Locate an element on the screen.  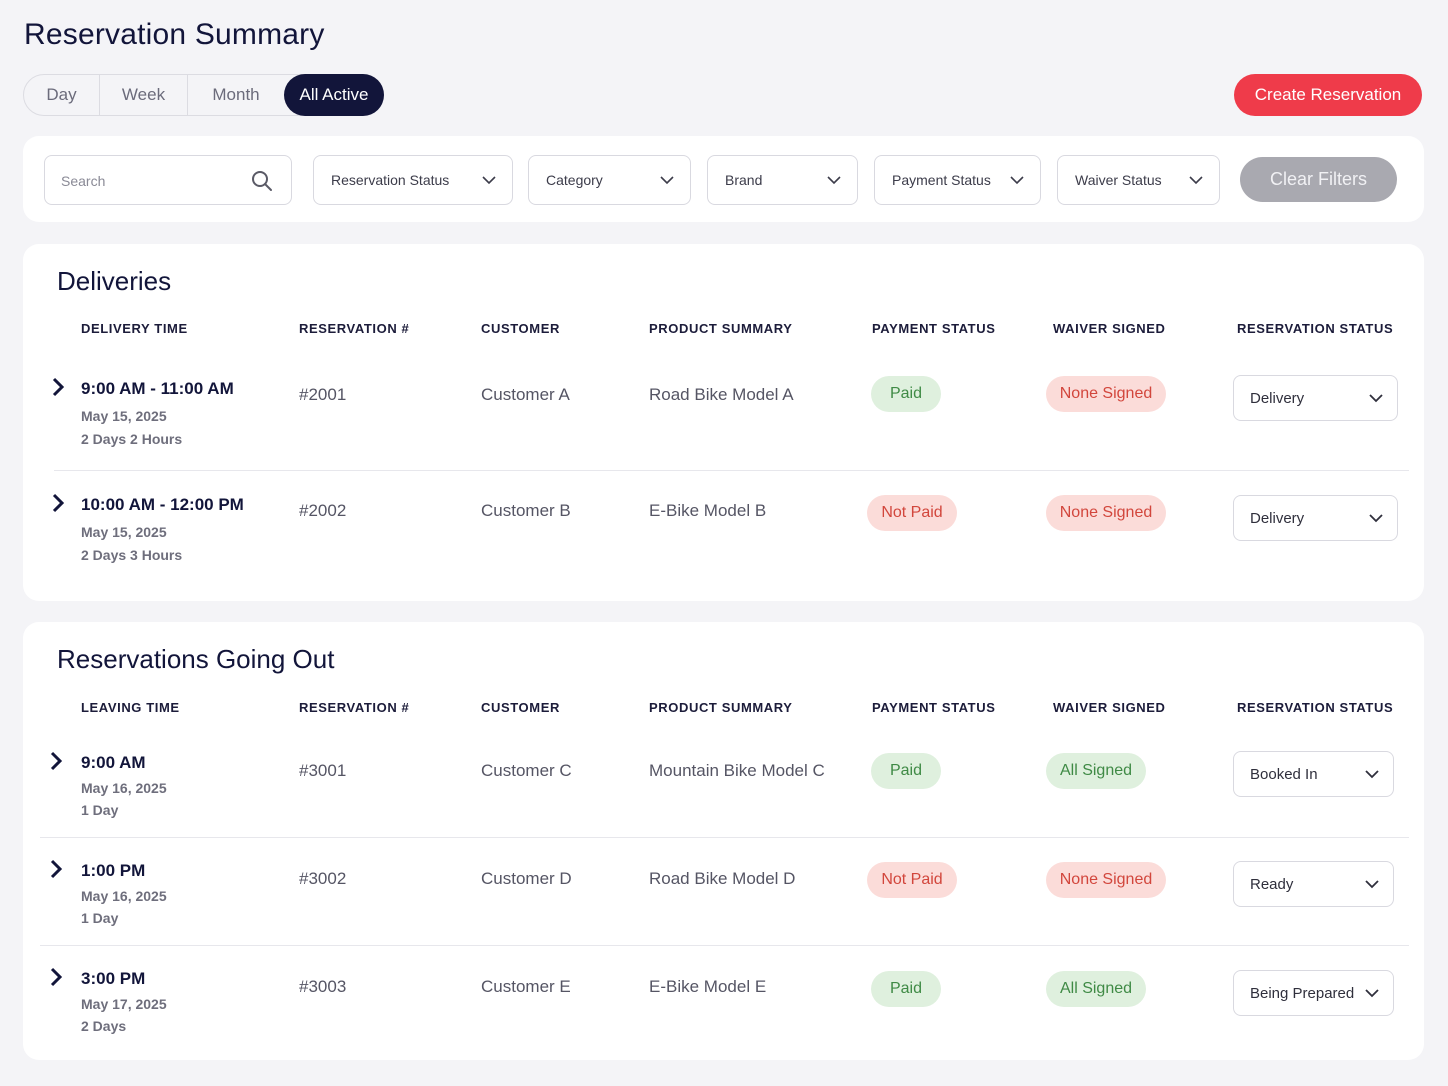
search-box is located at coordinates (168, 180).